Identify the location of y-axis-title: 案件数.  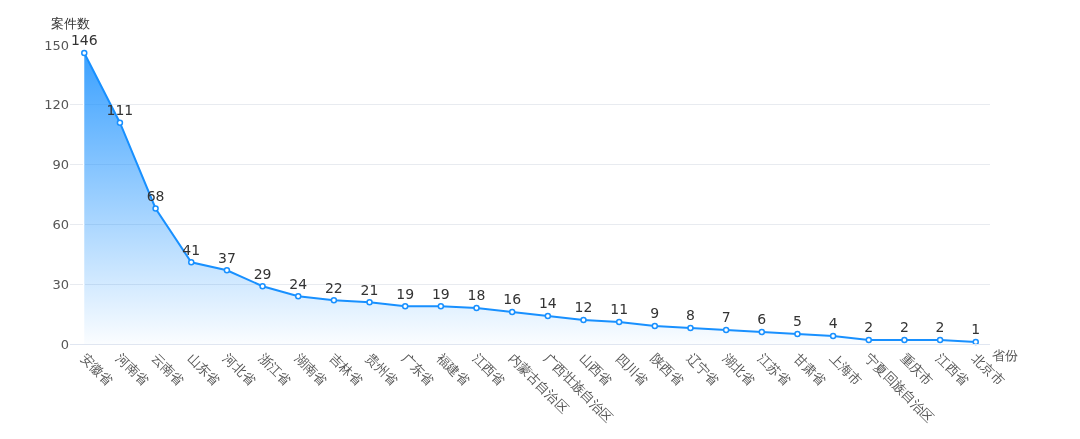
(70, 23).